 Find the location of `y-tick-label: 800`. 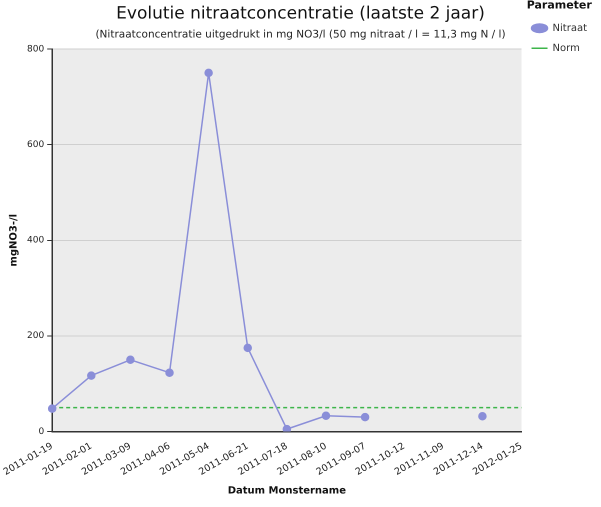

y-tick-label: 800 is located at coordinates (35, 49).